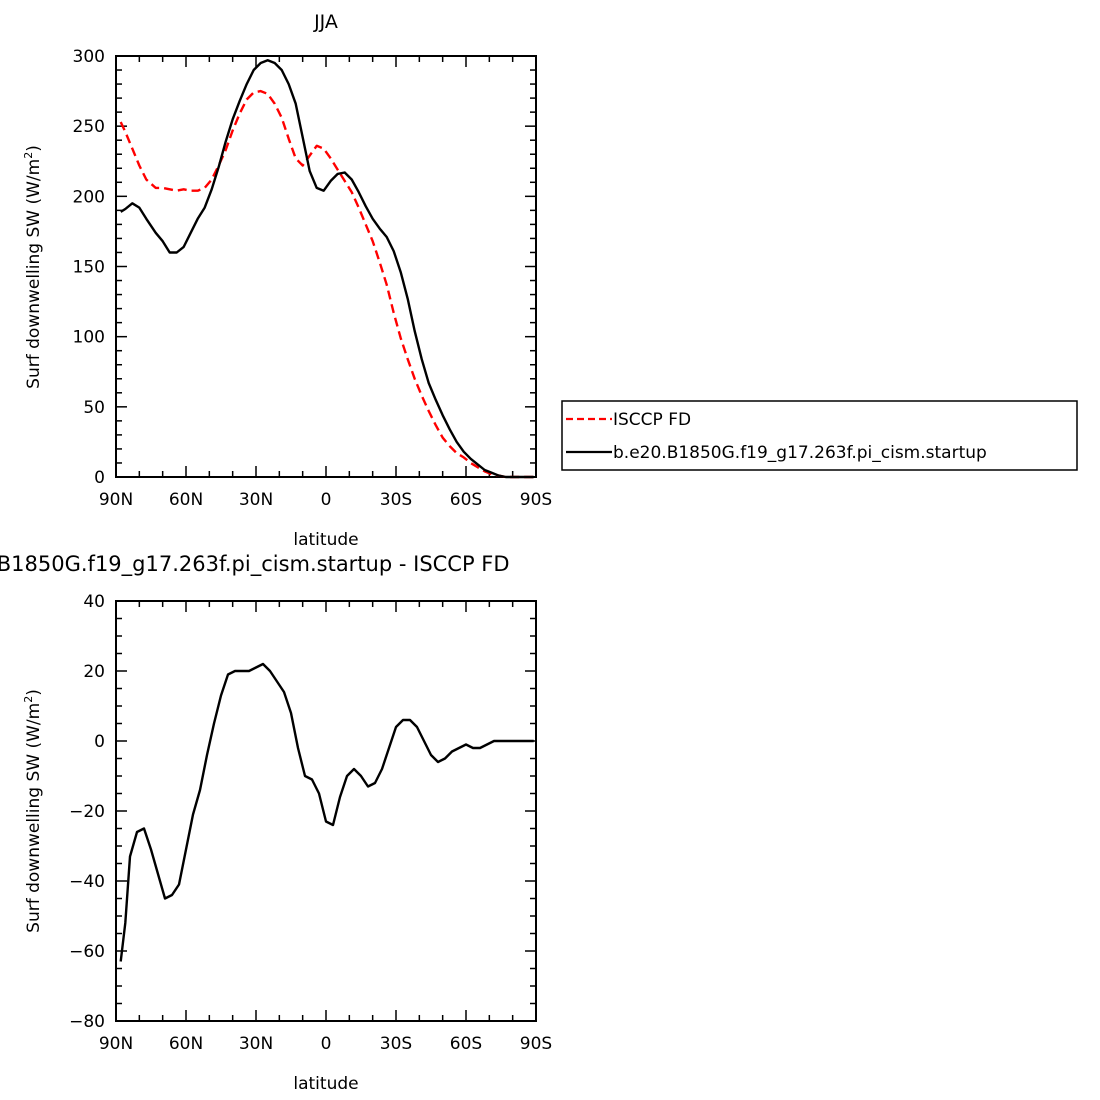 The height and width of the screenshot is (1100, 1100). Describe the element at coordinates (326, 284) in the screenshot. I see `series-line-isccp-fd` at that location.